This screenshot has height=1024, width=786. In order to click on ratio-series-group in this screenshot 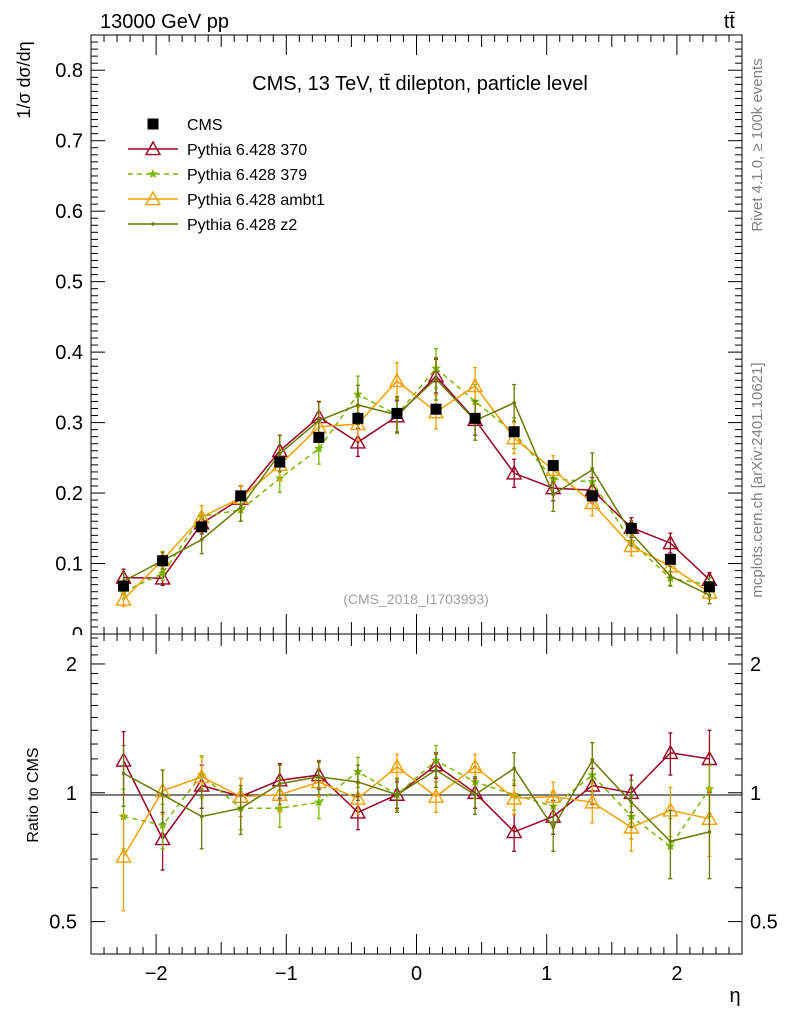, I will do `click(416, 820)`.